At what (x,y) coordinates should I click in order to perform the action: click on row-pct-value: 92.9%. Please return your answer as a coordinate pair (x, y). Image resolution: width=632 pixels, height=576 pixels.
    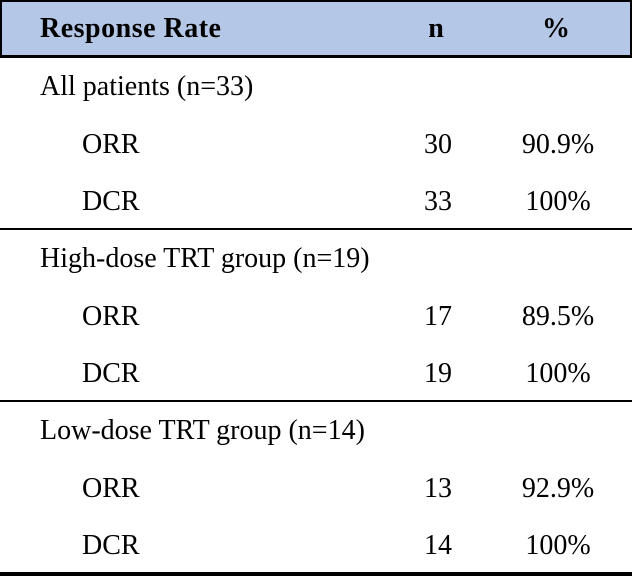
    Looking at the image, I should click on (558, 488).